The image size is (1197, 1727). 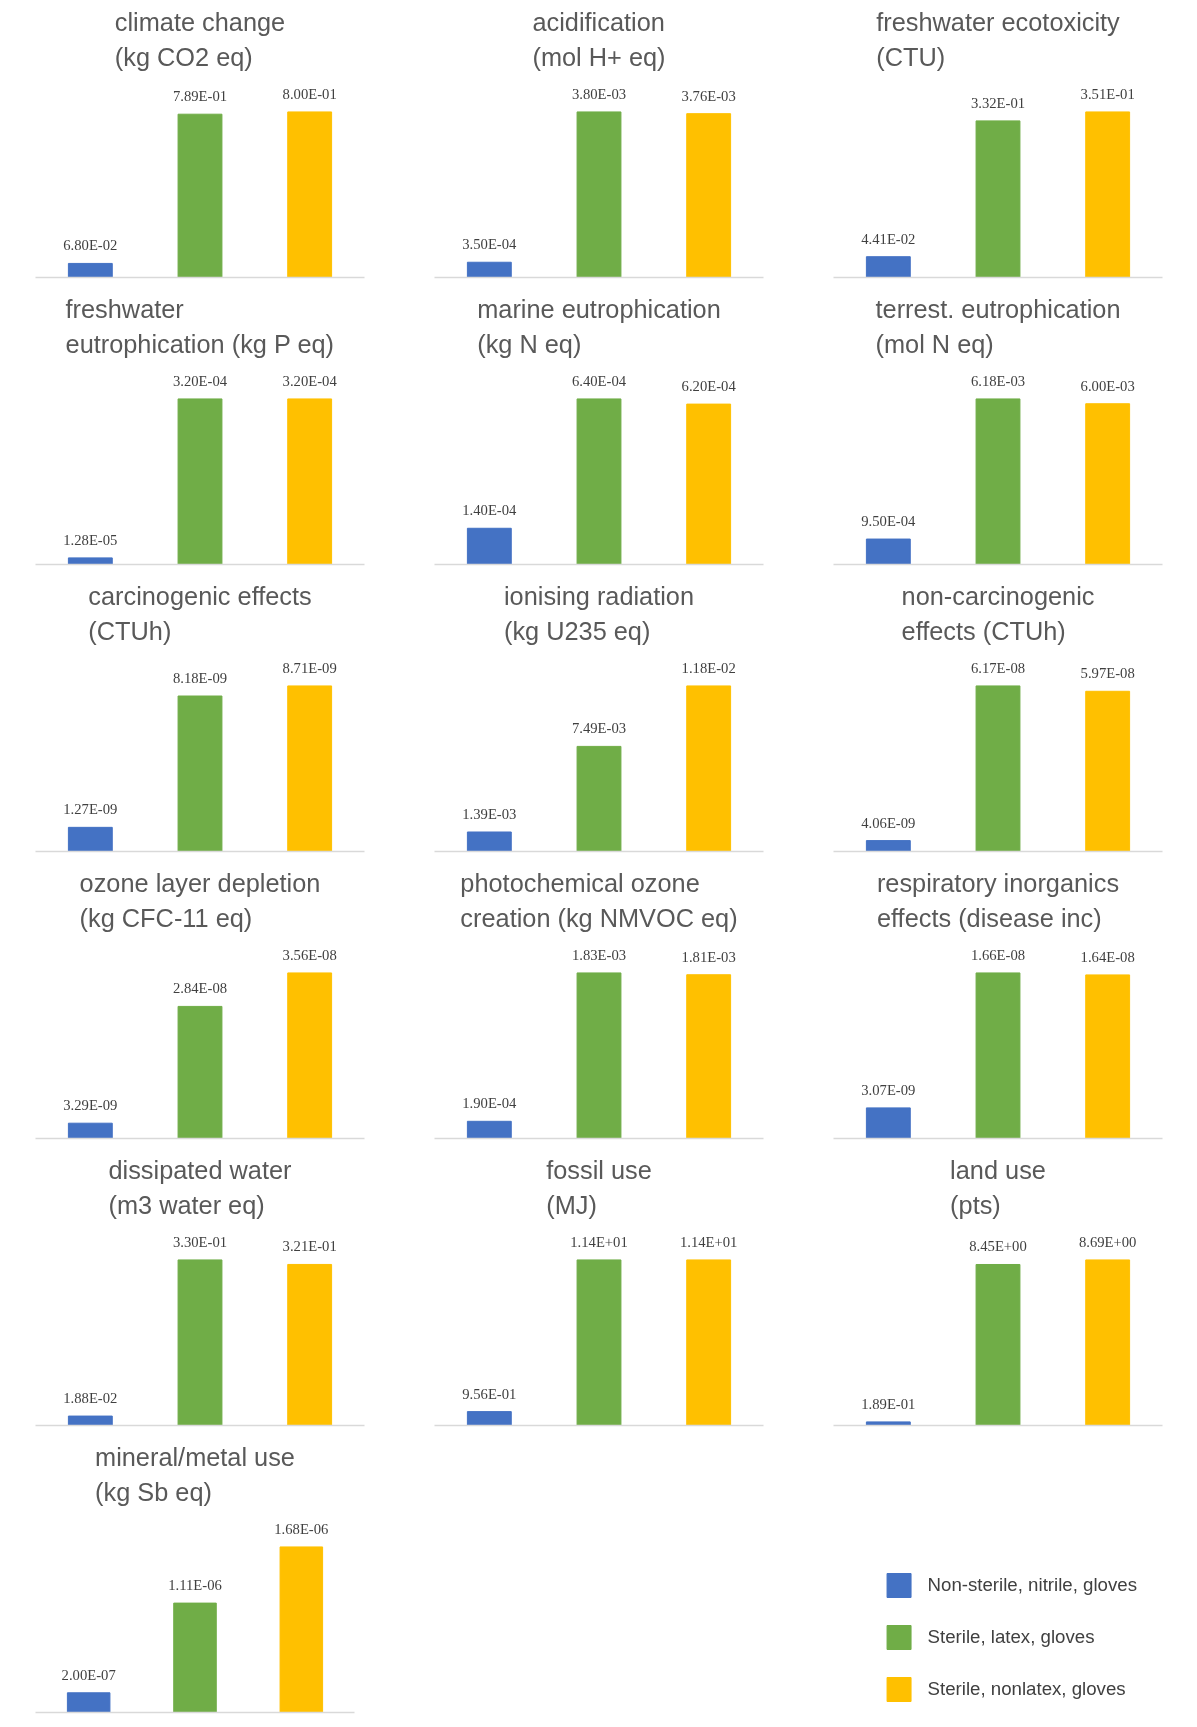 I want to click on data-label: 3.32E-01, so click(x=998, y=102).